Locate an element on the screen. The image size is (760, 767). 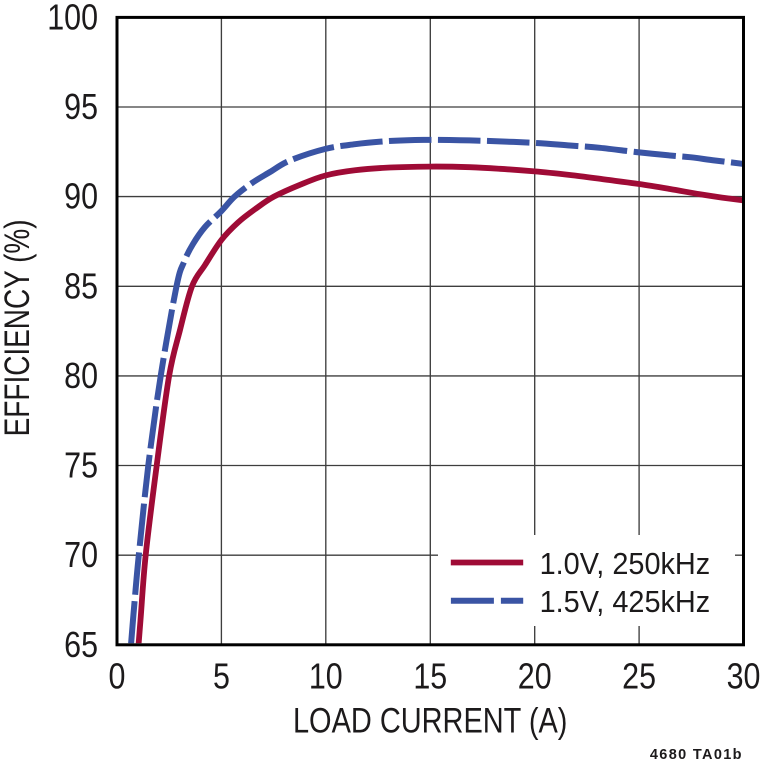
svg-text: 25 is located at coordinates (639, 677).